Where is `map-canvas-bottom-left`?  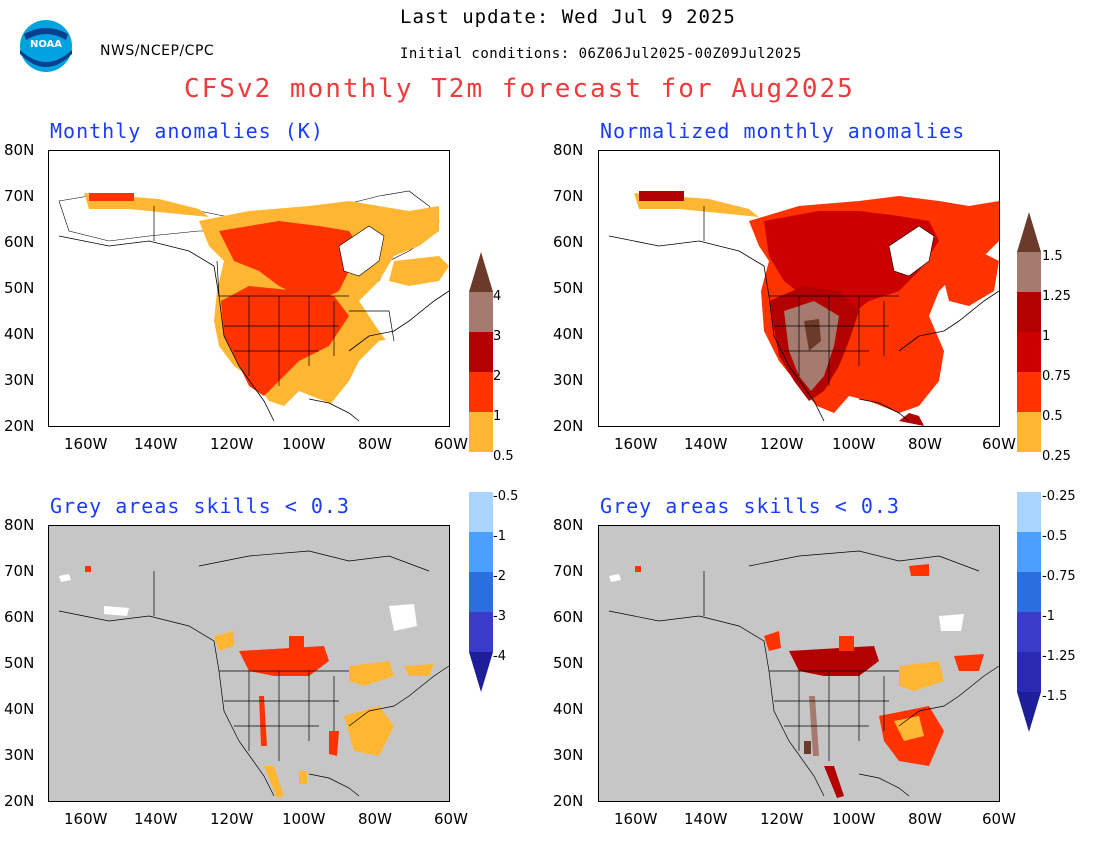
map-canvas-bottom-left is located at coordinates (249, 663).